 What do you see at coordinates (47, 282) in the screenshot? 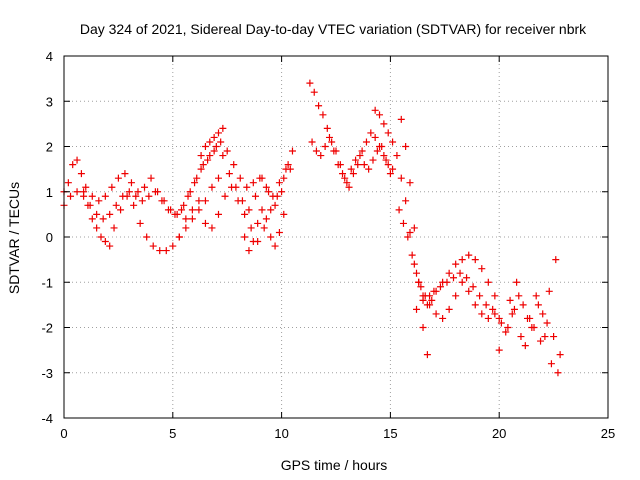
I see `y-tick-label: -1` at bounding box center [47, 282].